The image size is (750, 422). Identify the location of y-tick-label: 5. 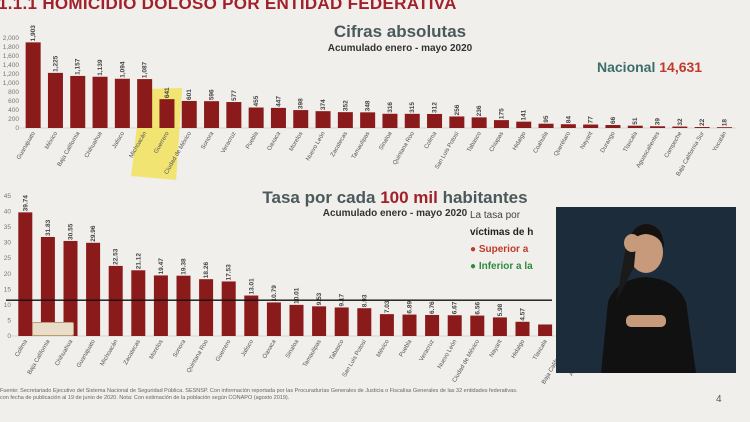
(9, 320).